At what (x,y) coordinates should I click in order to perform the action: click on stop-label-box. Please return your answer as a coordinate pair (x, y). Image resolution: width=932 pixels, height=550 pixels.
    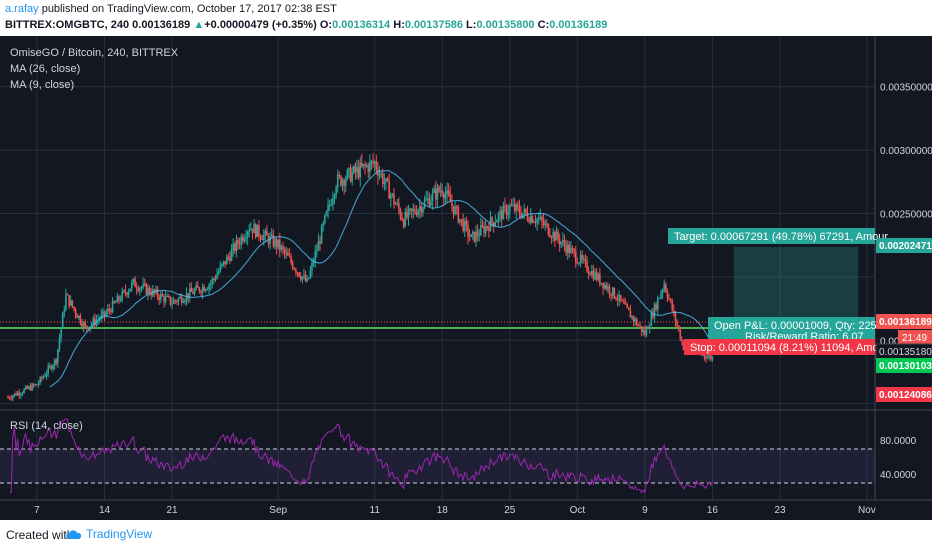
    Looking at the image, I should click on (779, 347).